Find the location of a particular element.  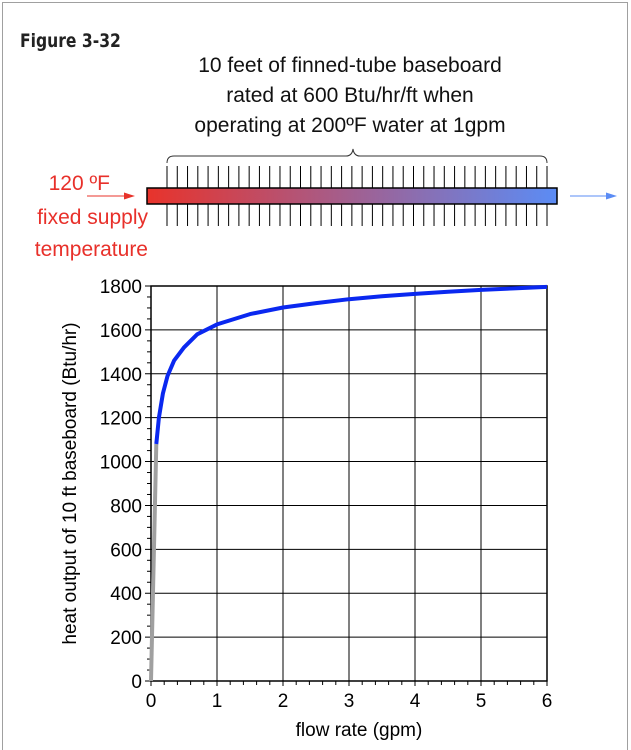

supply-temp: 120 ºF is located at coordinates (79, 183).